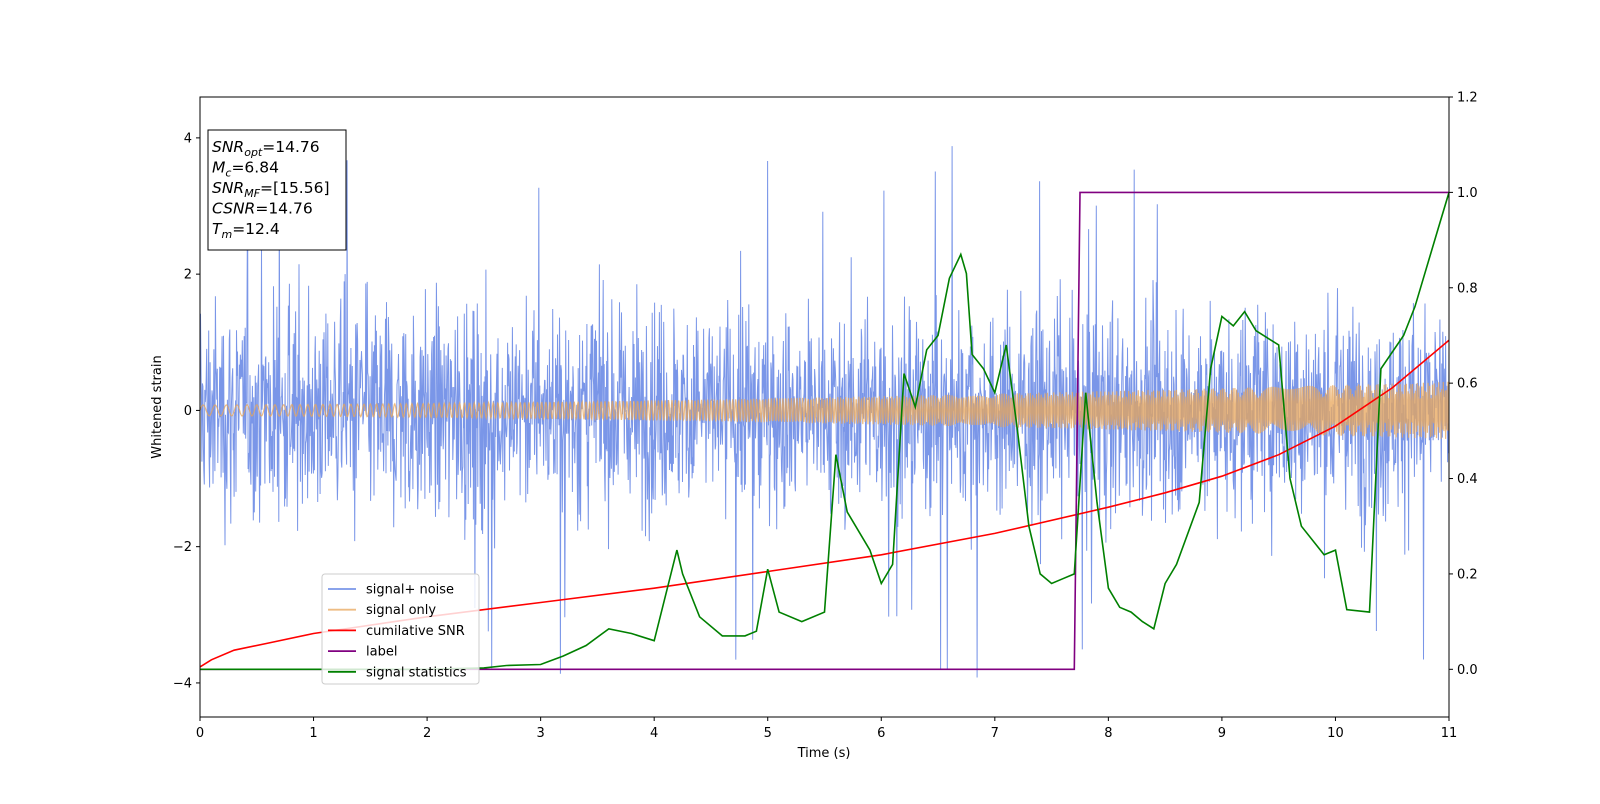 This screenshot has height=804, width=1600. I want to click on x-tick-label: 0, so click(200, 733).